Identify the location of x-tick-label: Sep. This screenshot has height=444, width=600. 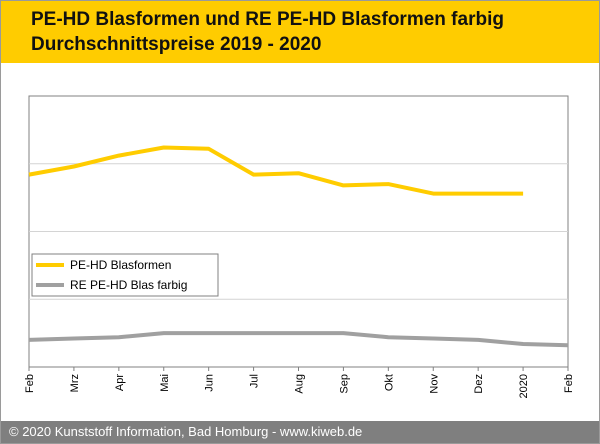
(344, 384).